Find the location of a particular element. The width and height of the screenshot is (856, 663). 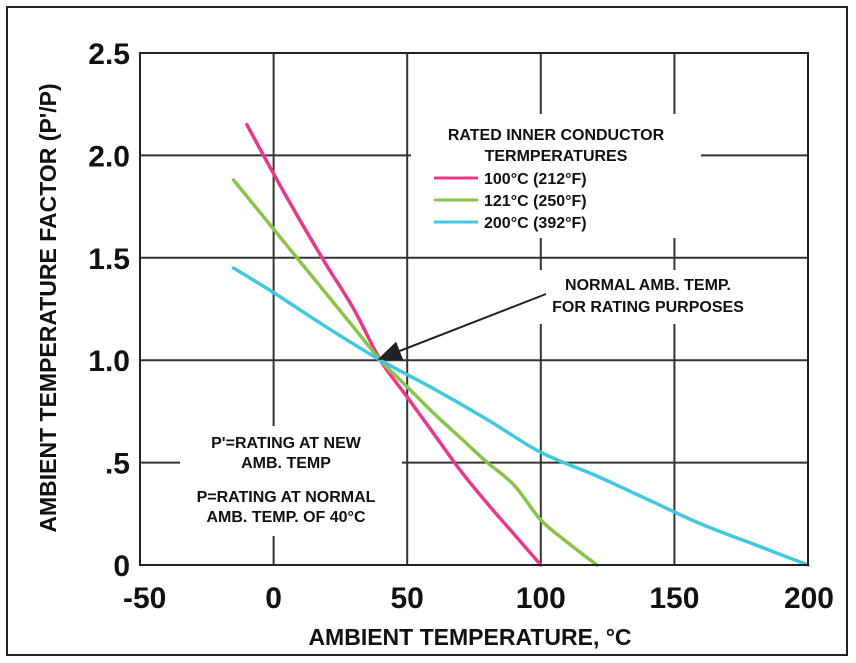

note-line-4: AMB. TEMP. OF 40°C is located at coordinates (285, 517).